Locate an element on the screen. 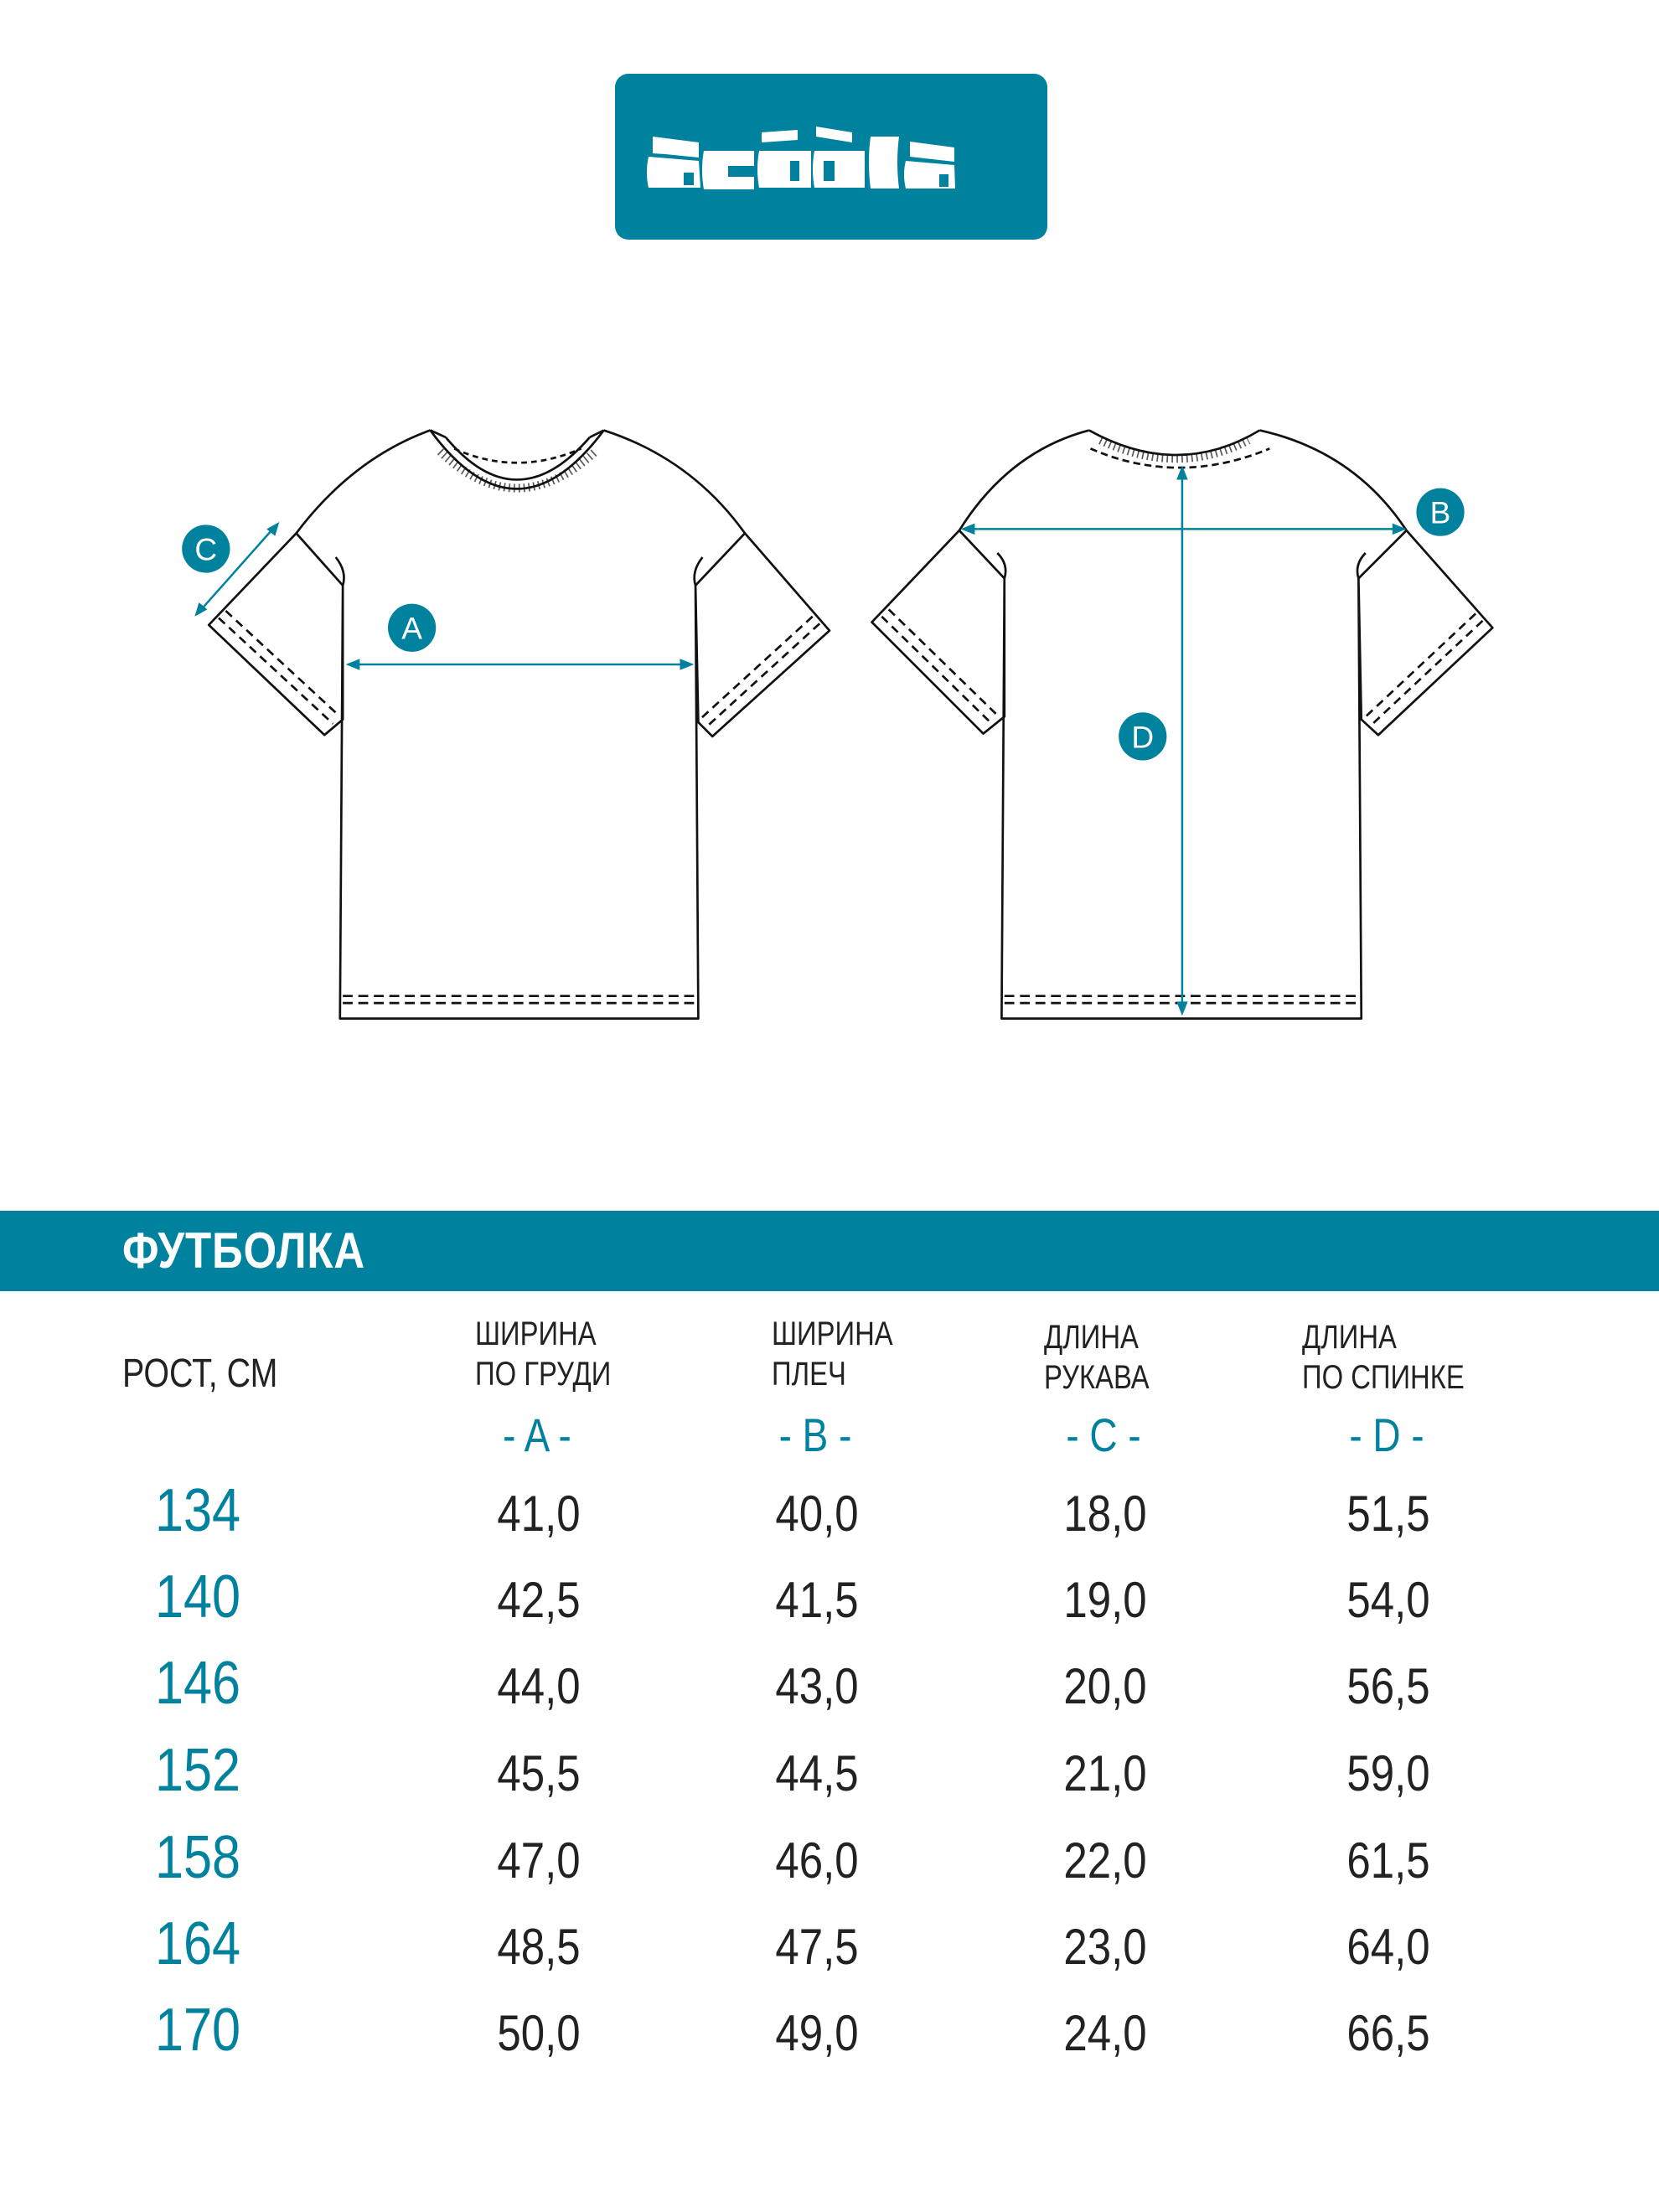 The width and height of the screenshot is (1659, 2212). table-cell: 59,0 is located at coordinates (1388, 1773).